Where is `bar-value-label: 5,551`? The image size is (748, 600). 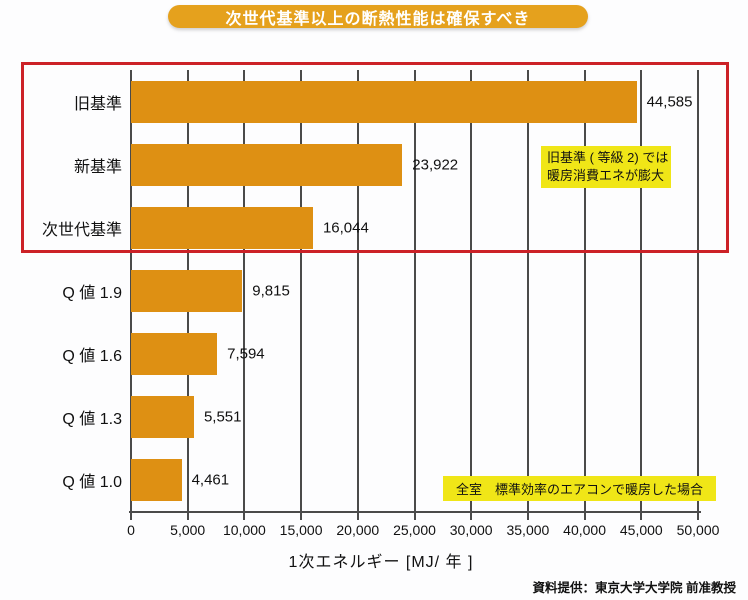
bar-value-label: 5,551 is located at coordinates (222, 417).